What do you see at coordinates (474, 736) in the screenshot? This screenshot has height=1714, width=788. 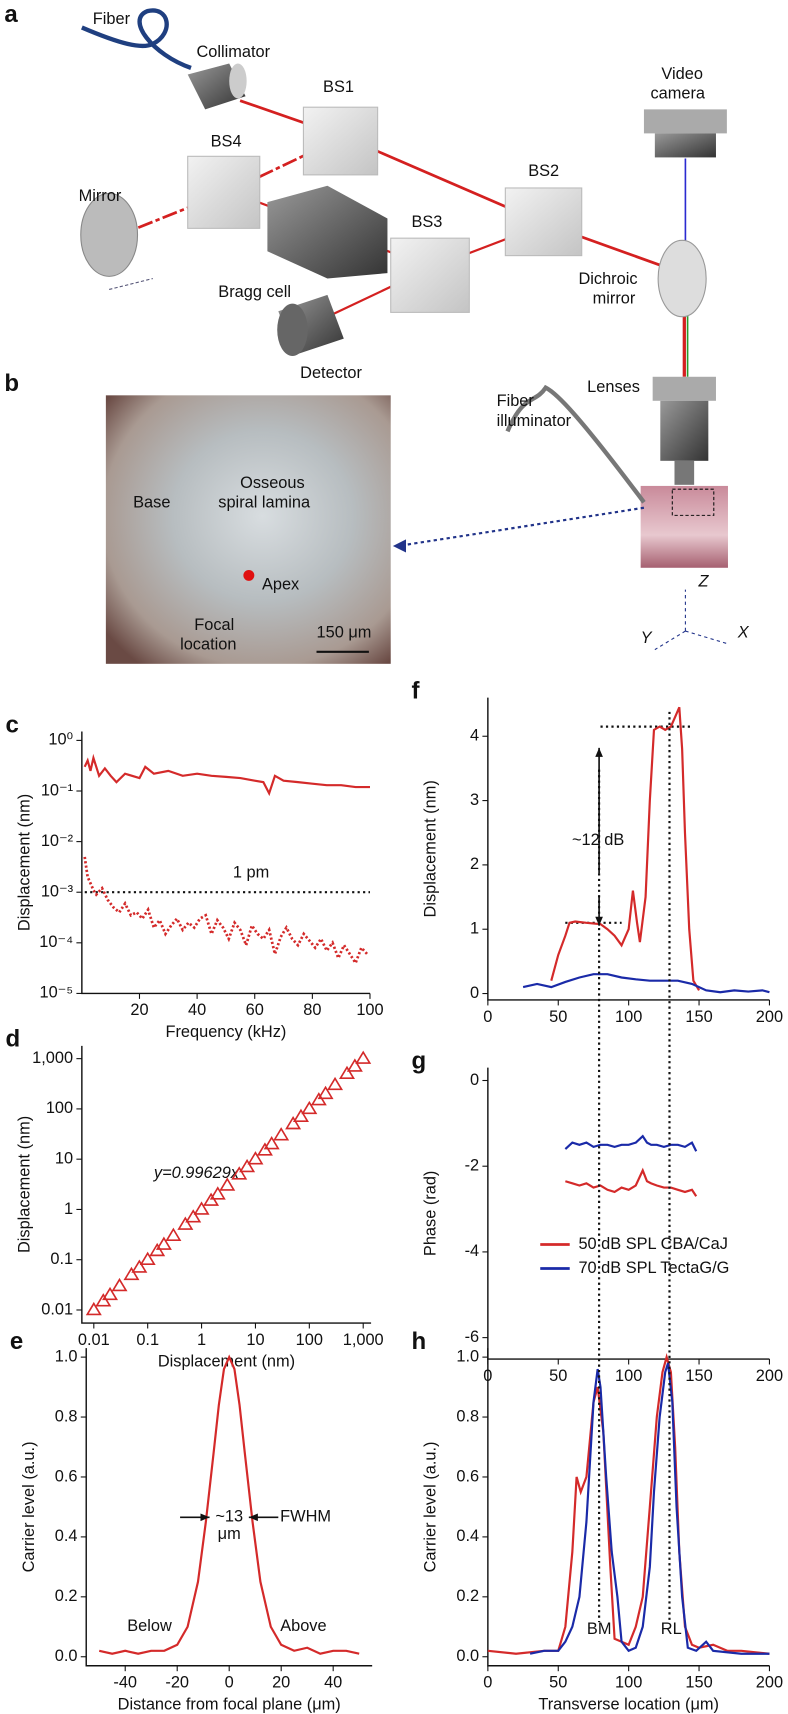 I see `y-tick-label: 4` at bounding box center [474, 736].